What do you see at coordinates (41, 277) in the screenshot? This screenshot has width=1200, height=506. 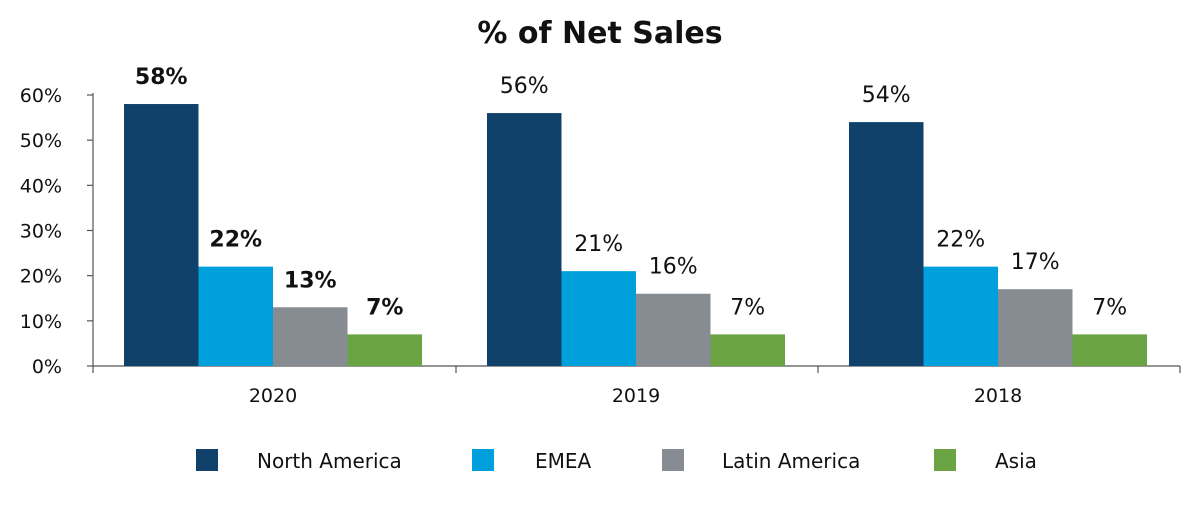 I see `y-tick-label: 20%` at bounding box center [41, 277].